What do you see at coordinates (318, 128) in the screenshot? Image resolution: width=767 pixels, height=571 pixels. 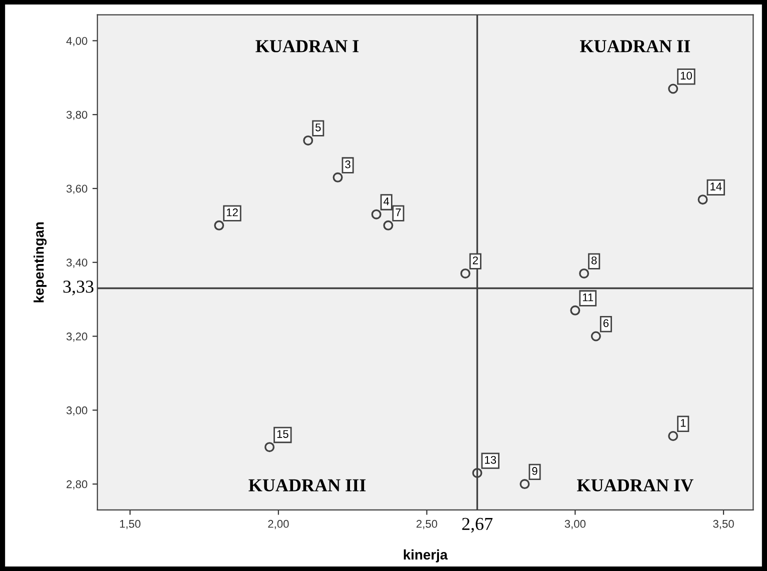 I see `annotation: 5` at bounding box center [318, 128].